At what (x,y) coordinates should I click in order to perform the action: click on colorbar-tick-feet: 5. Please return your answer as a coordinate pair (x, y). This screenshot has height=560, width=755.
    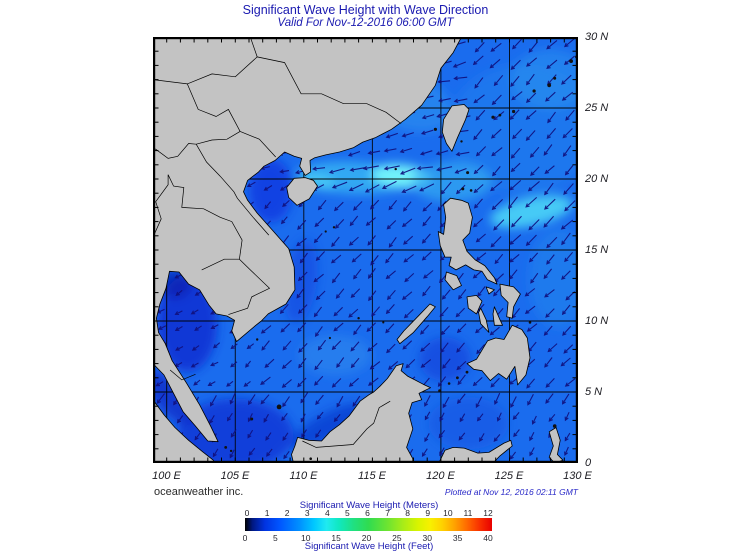
    Looking at the image, I should click on (275, 538).